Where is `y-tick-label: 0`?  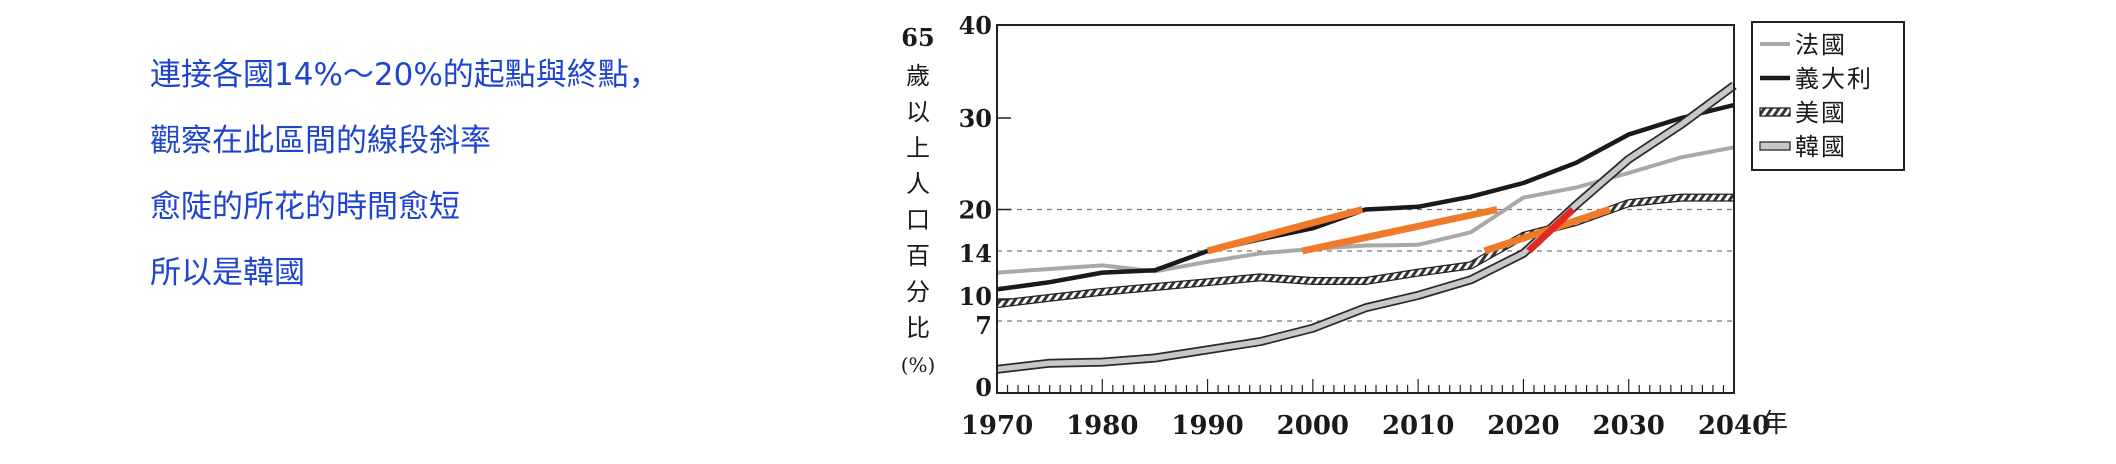 y-tick-label: 0 is located at coordinates (983, 387).